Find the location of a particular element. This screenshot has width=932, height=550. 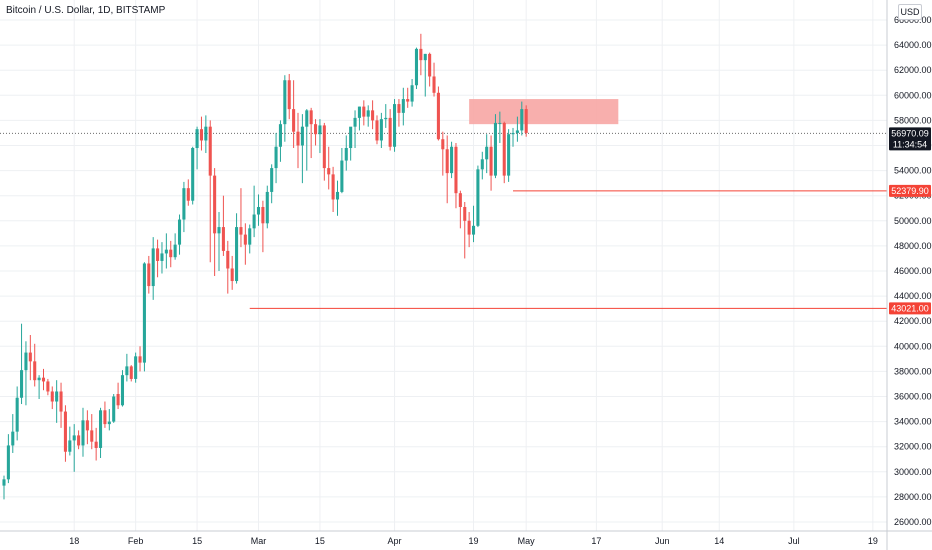

currency-button: USD is located at coordinates (910, 12).